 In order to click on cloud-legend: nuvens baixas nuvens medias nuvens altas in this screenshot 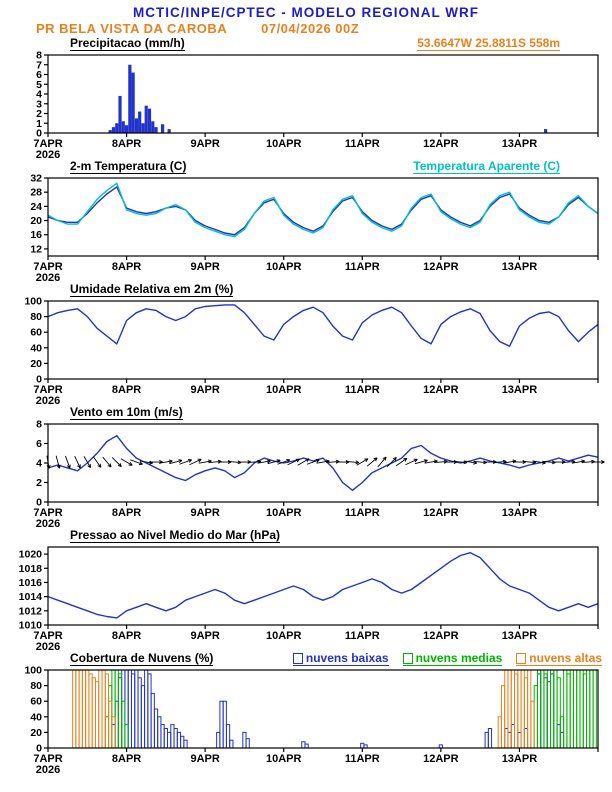, I will do `click(447, 658)`.